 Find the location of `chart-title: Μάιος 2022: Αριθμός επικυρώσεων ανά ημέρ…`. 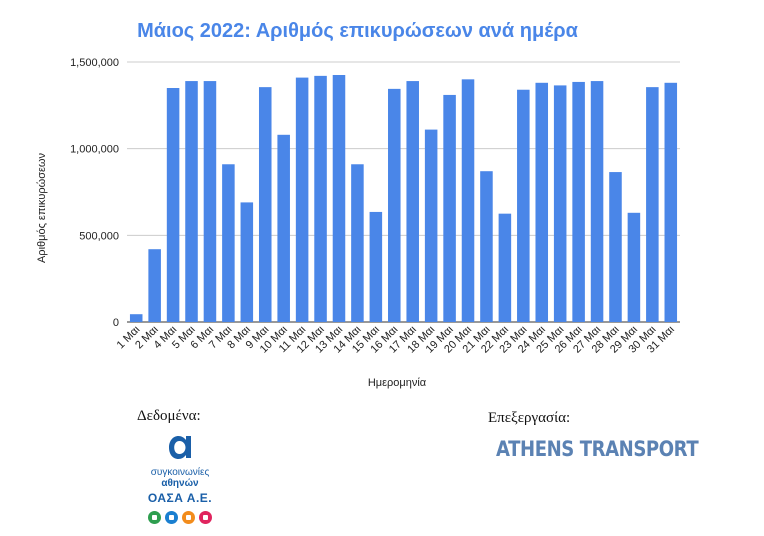

chart-title: Μάιος 2022: Αριθμός επικυρώσεων ανά ημέρ… is located at coordinates (357, 31).